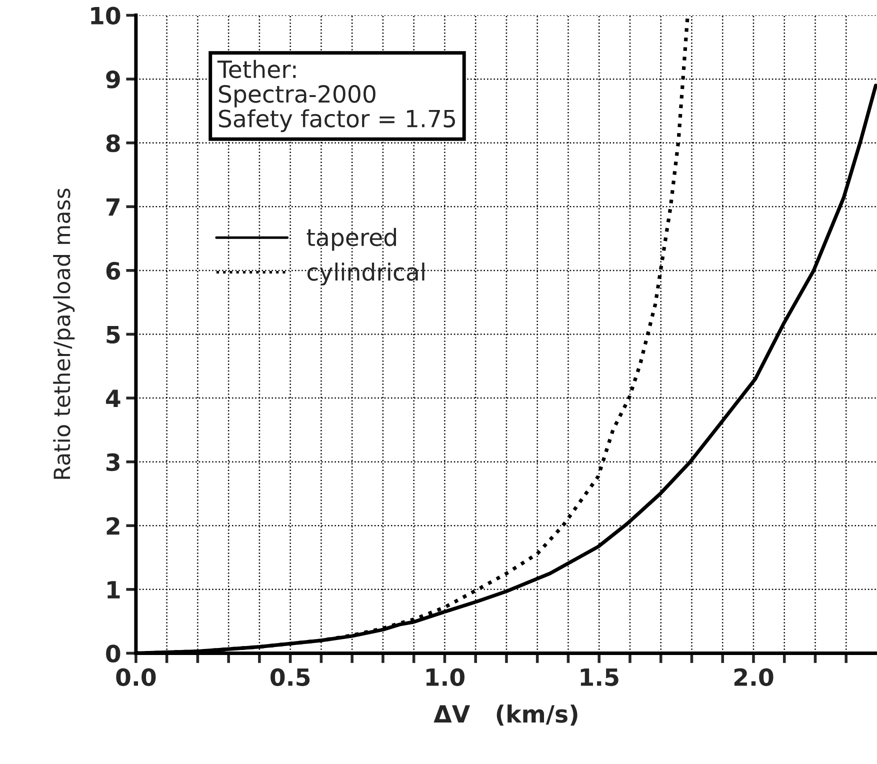  What do you see at coordinates (113, 271) in the screenshot?
I see `y-tick-label: 6` at bounding box center [113, 271].